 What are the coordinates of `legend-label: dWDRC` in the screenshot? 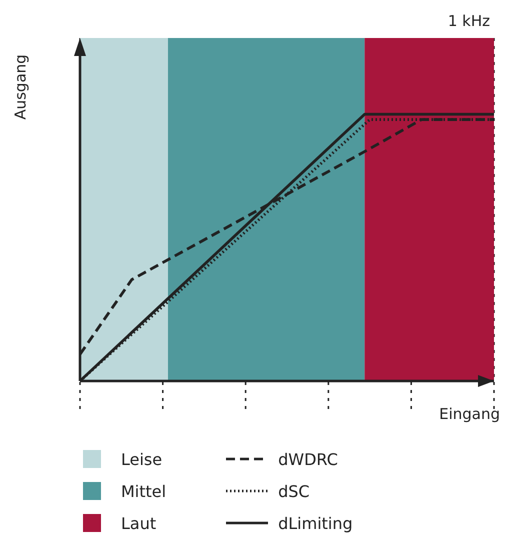 It's located at (308, 459).